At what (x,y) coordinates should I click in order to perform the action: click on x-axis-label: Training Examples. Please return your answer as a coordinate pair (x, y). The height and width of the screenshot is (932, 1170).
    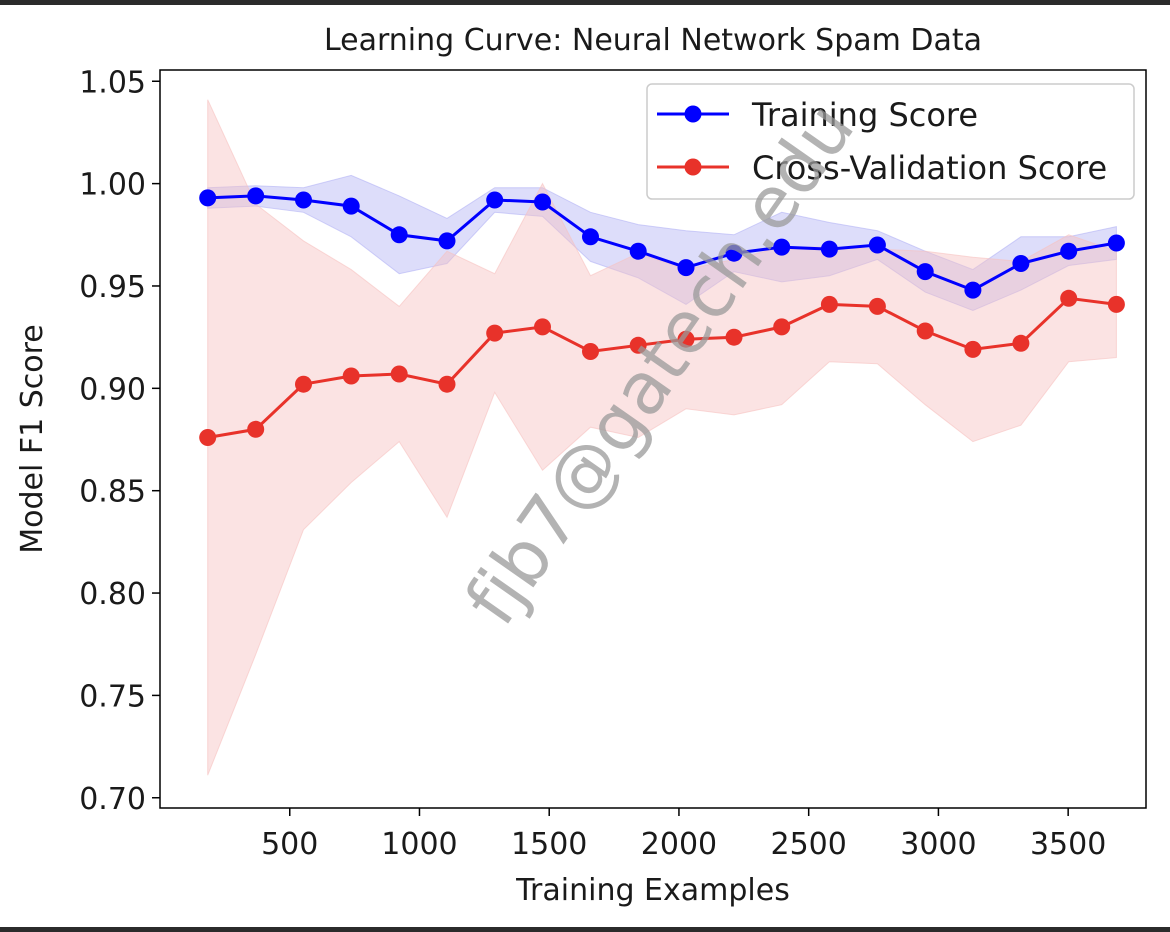
    Looking at the image, I should click on (652, 890).